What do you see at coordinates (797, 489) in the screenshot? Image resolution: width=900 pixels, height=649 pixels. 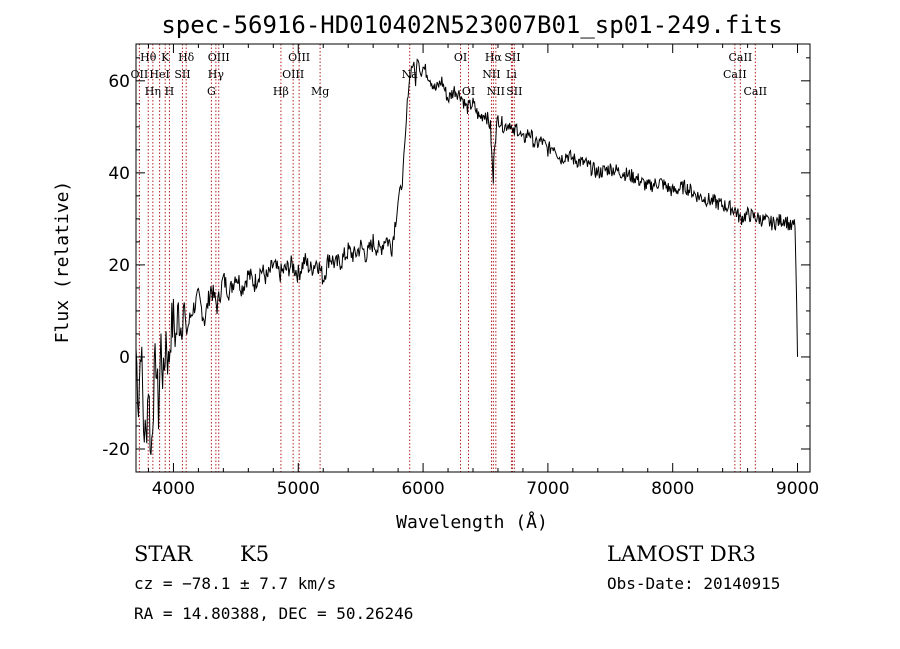 I see `x-tick-label: 9000` at bounding box center [797, 489].